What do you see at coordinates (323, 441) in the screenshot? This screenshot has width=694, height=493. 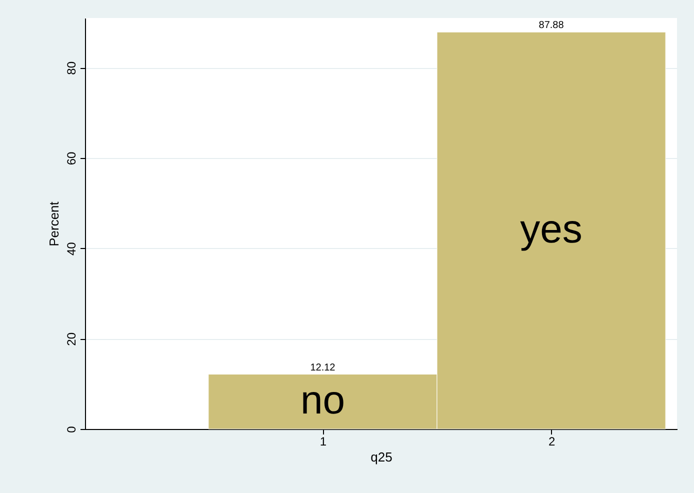 I see `x-tick-label: 1` at bounding box center [323, 441].